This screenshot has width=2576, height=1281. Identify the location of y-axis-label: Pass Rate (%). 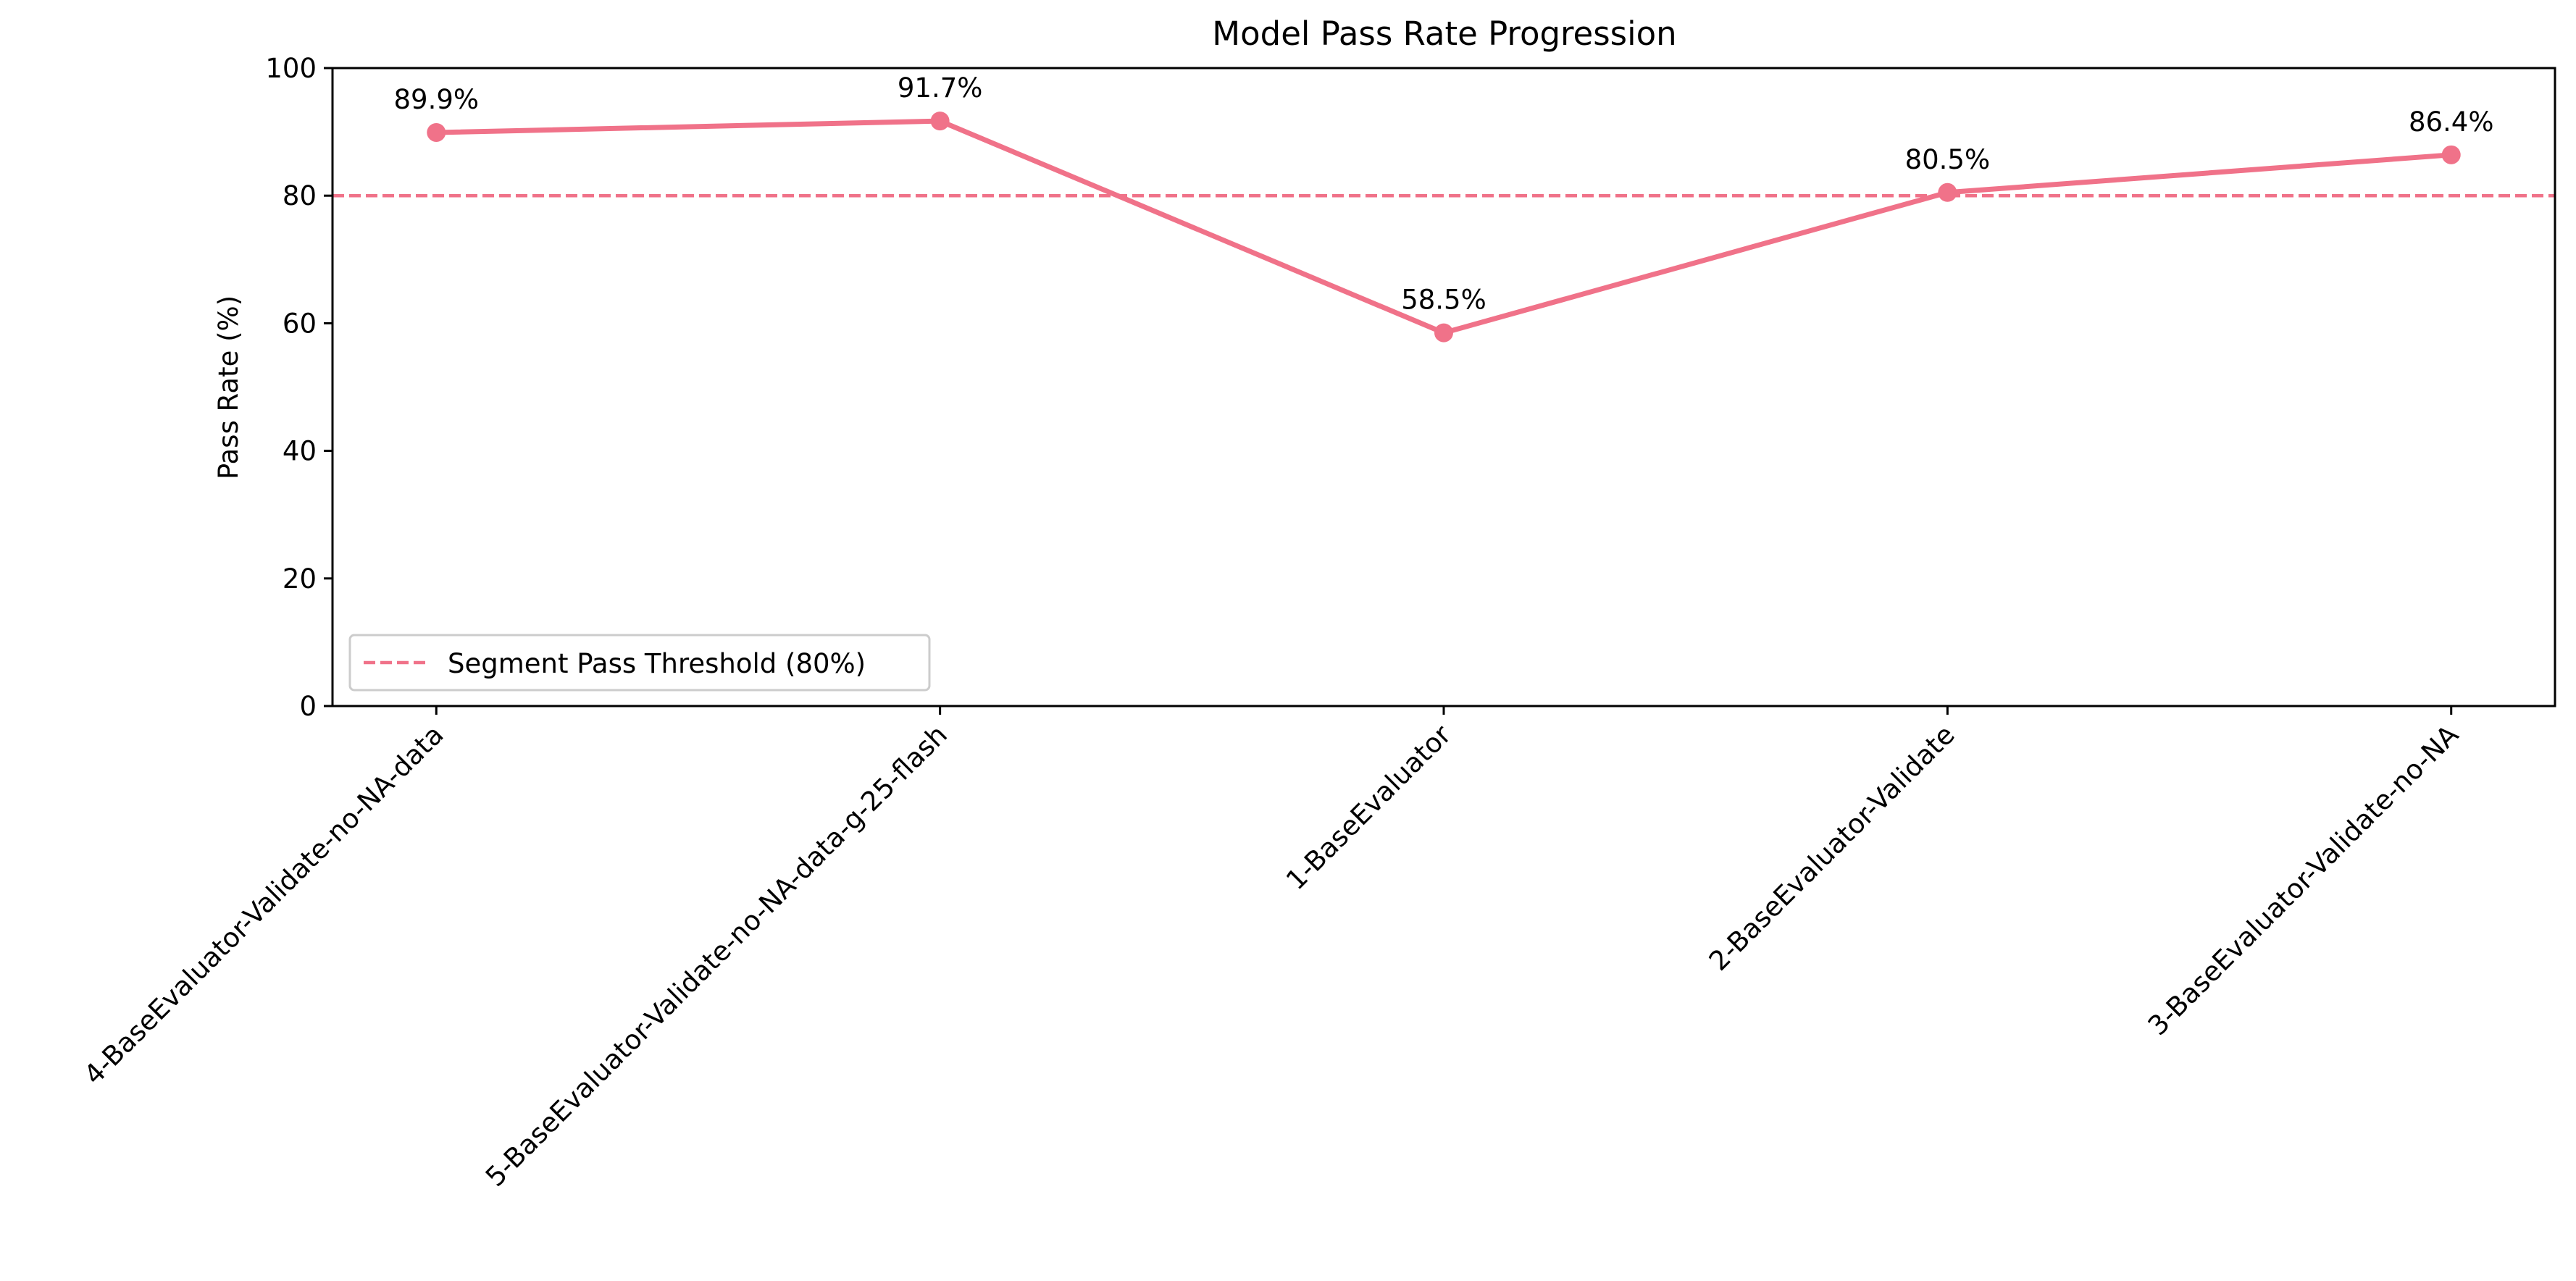
(228, 387).